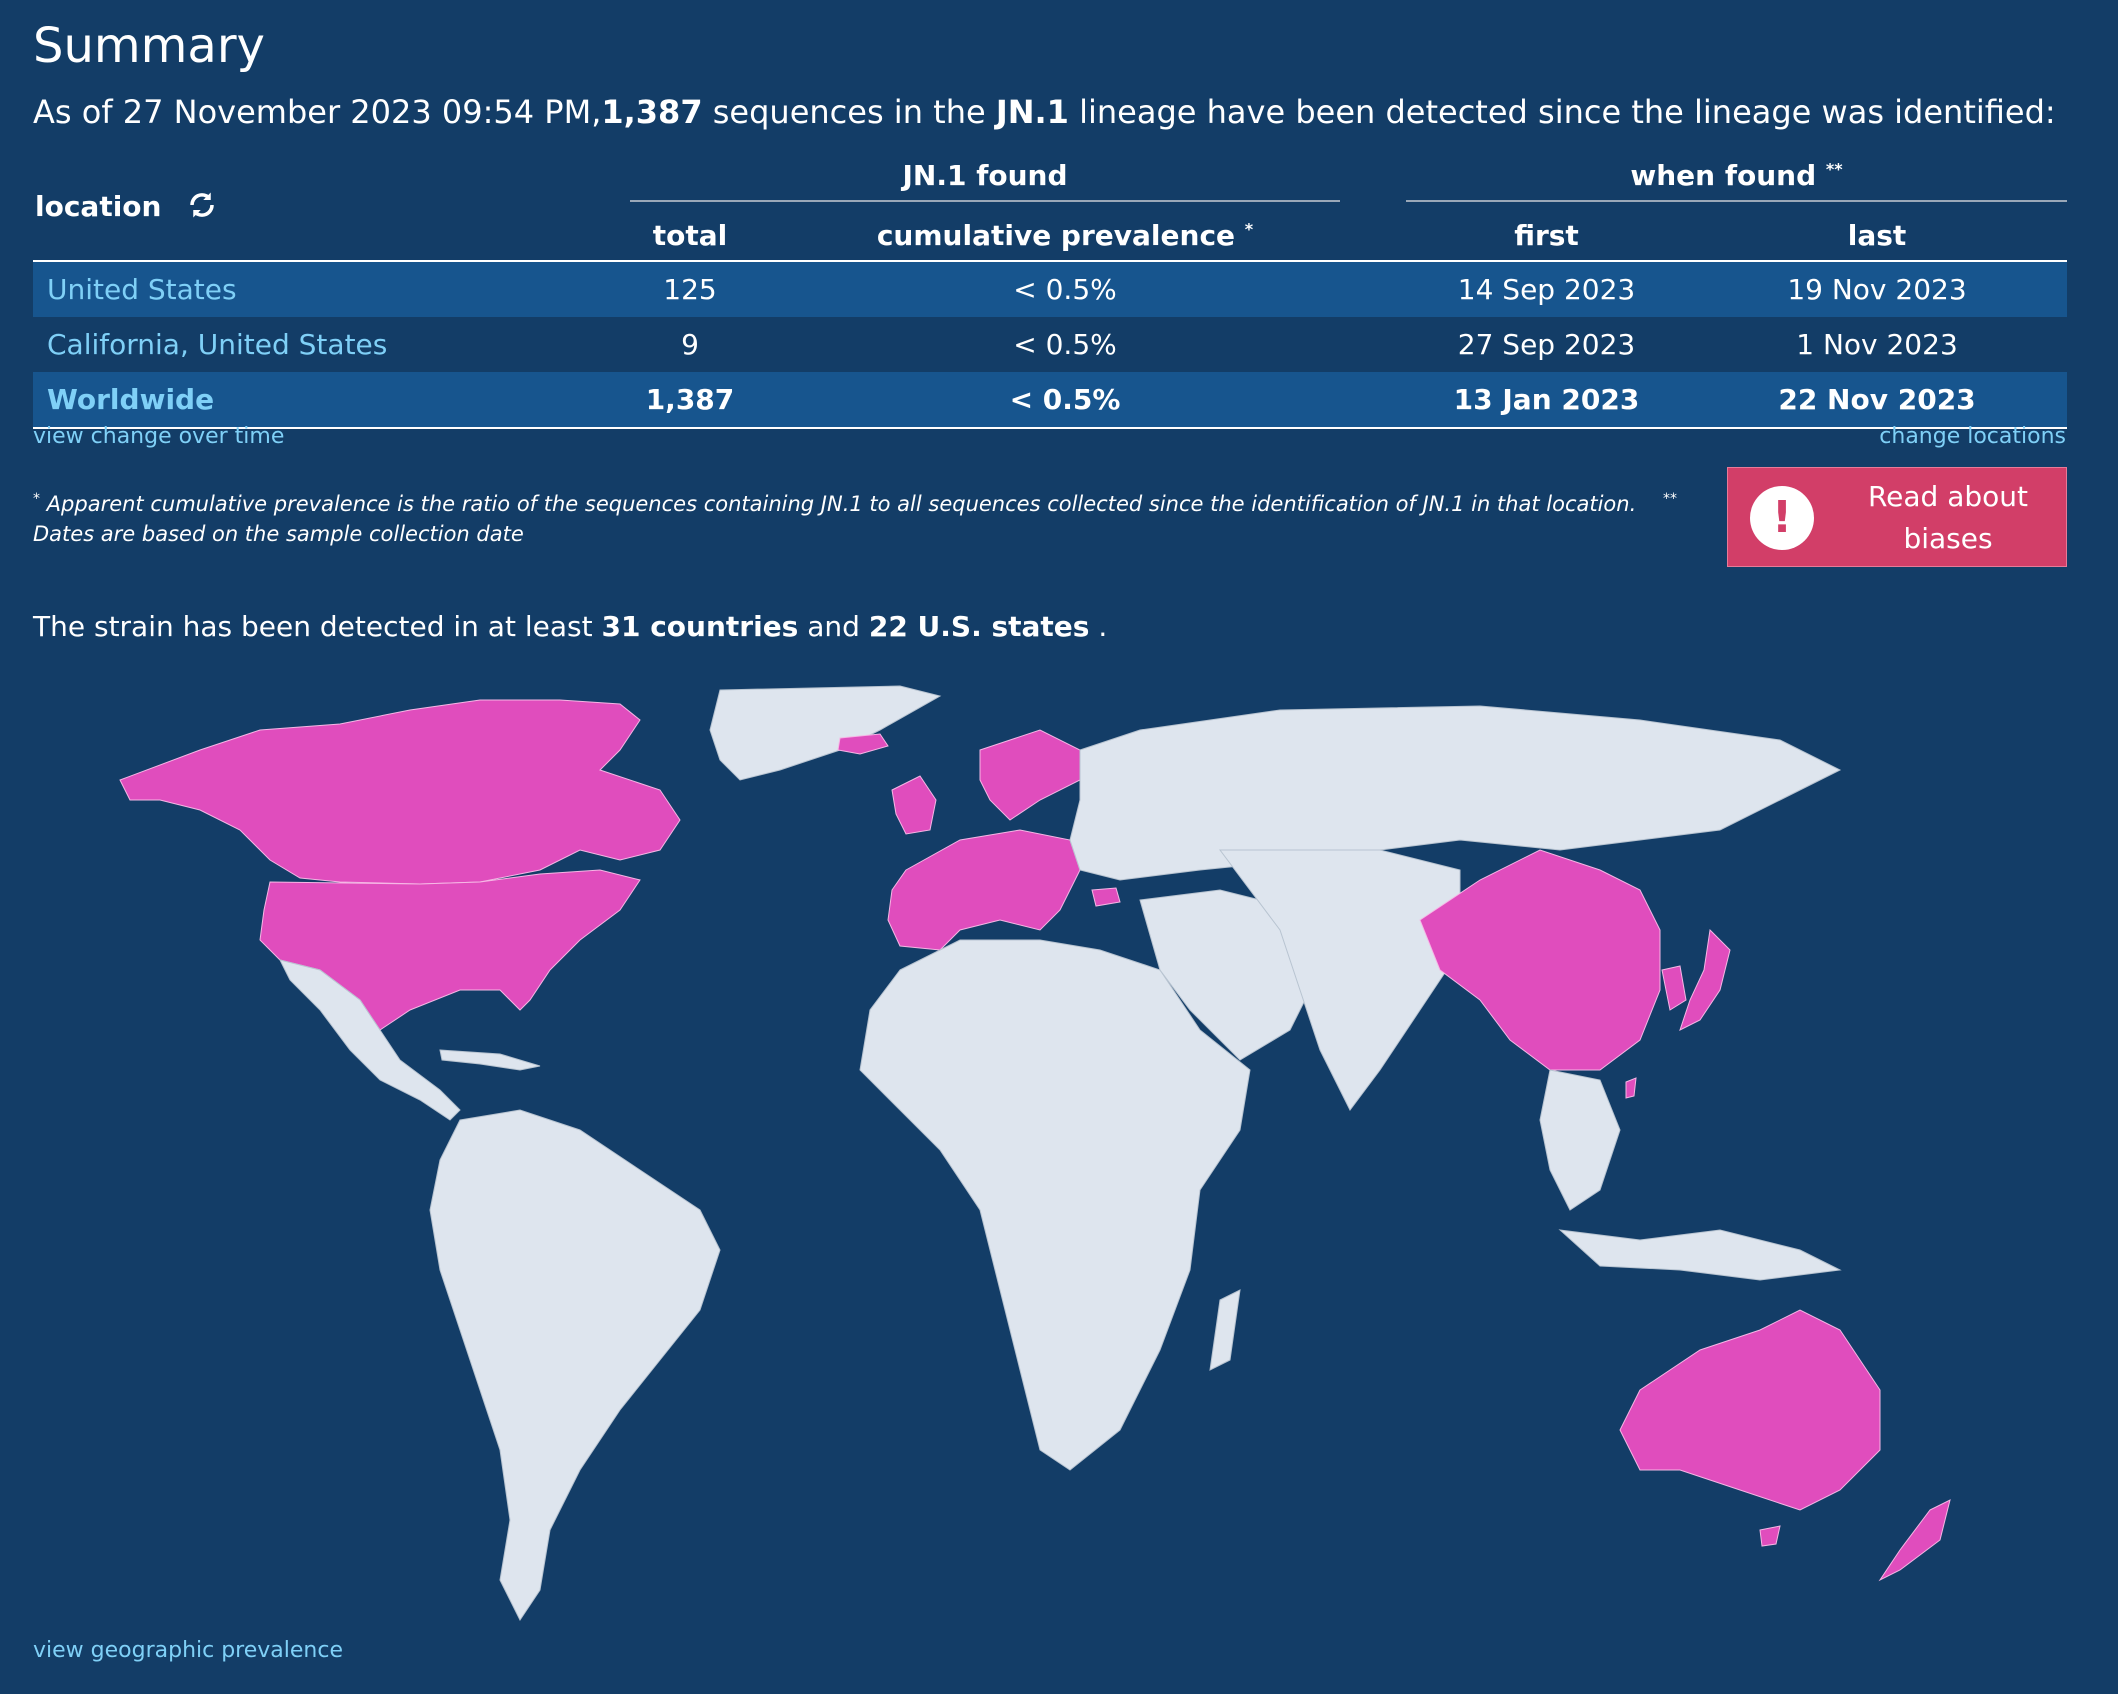 This screenshot has width=2118, height=1694. Describe the element at coordinates (400, 792) in the screenshot. I see `map-canada-alaska` at that location.